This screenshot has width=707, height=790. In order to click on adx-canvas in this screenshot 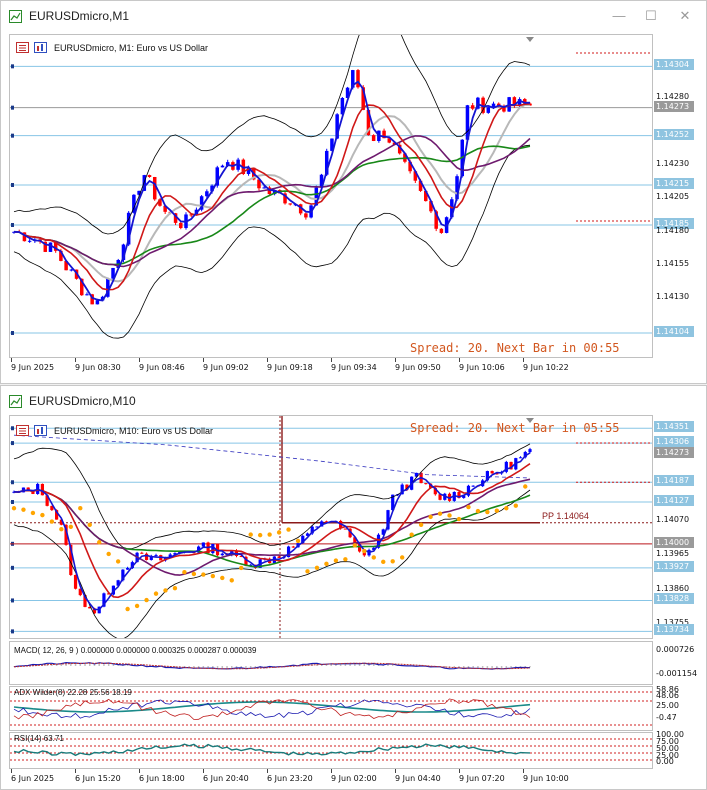, I will do `click(331, 708)`.